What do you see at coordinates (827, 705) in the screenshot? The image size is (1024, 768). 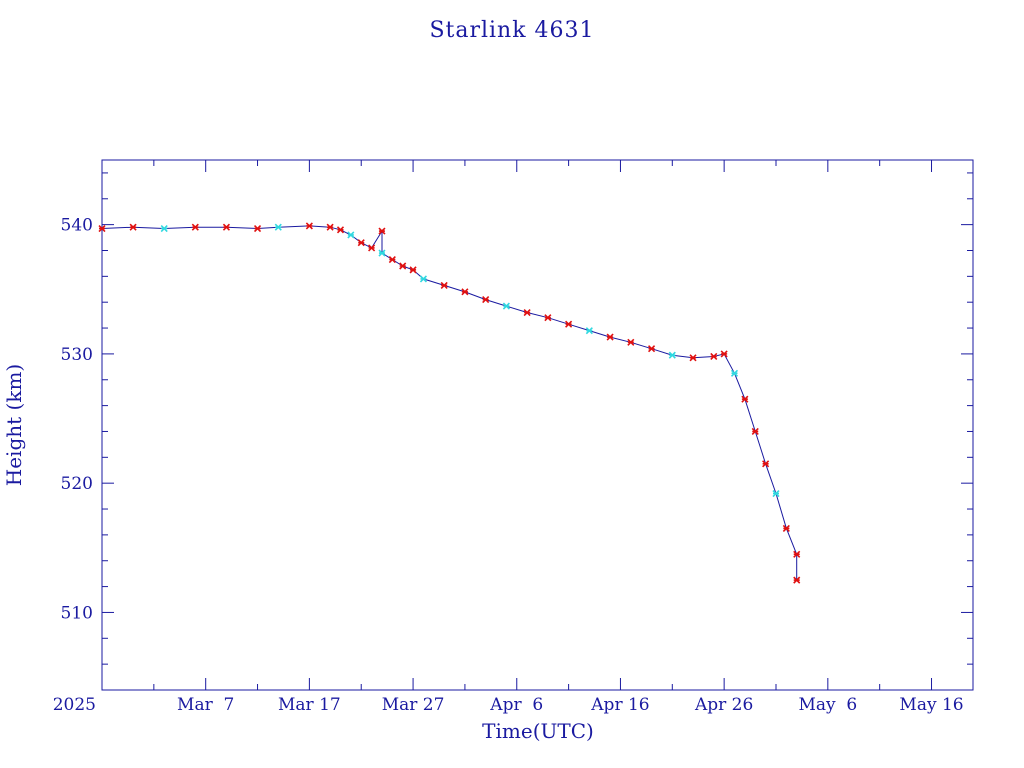 I see `x-tick-label: May 6` at bounding box center [827, 705].